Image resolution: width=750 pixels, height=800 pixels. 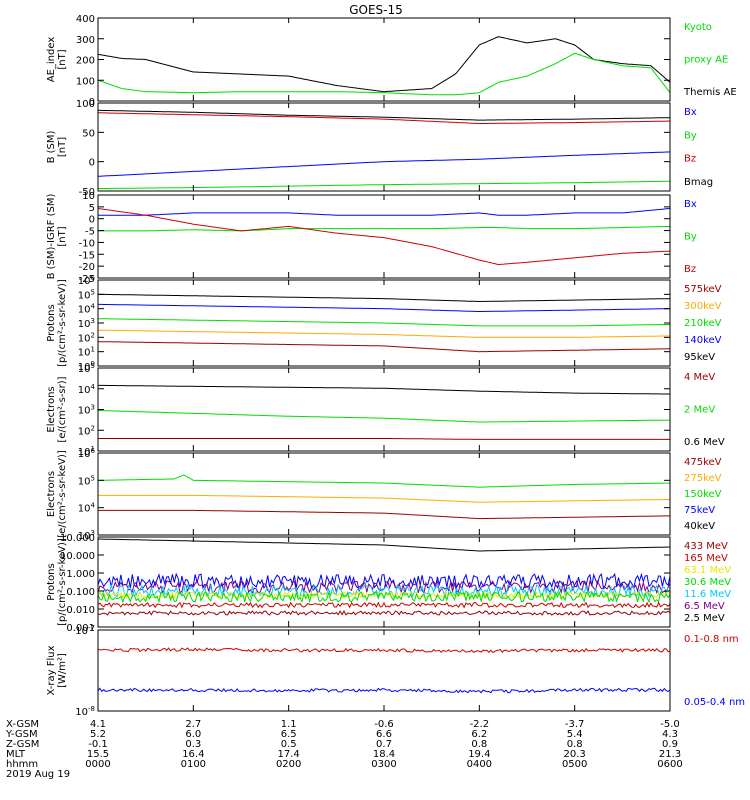 What do you see at coordinates (704, 442) in the screenshot?
I see `legend-label: 0.6 MeV` at bounding box center [704, 442].